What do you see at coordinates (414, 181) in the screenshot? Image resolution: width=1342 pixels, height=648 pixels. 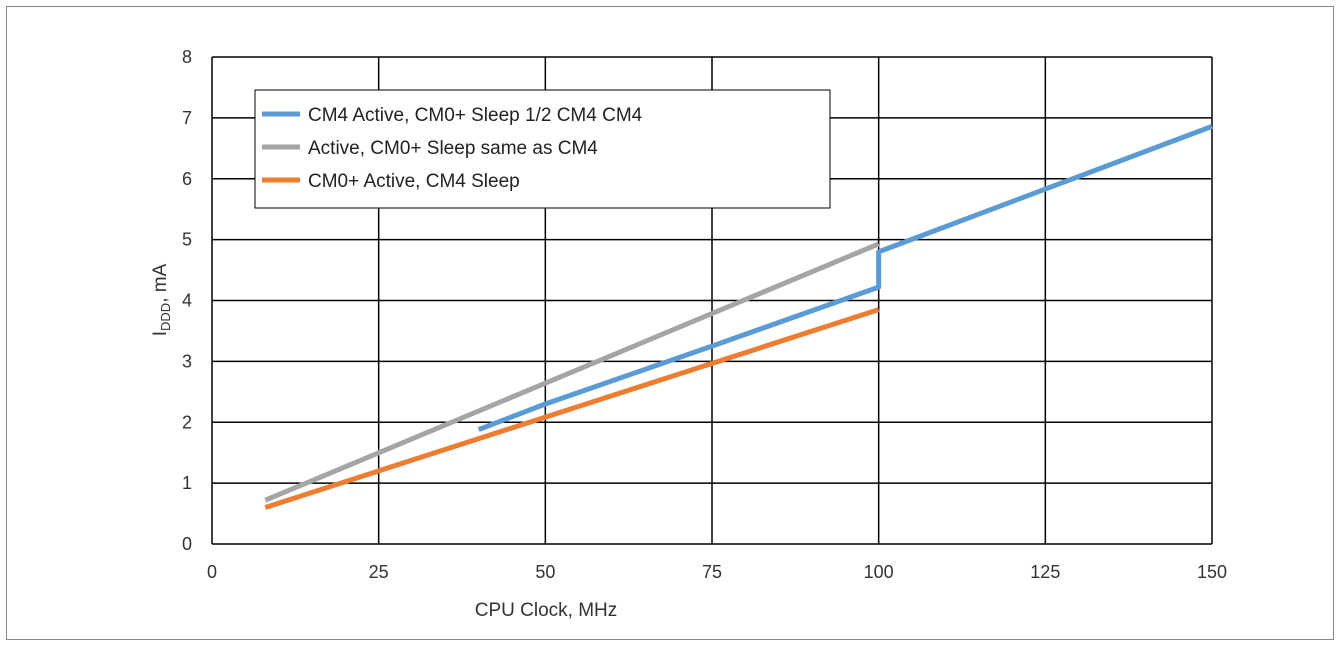 I see `legend-label-2: CM0+ Active, CM4 Sleep` at bounding box center [414, 181].